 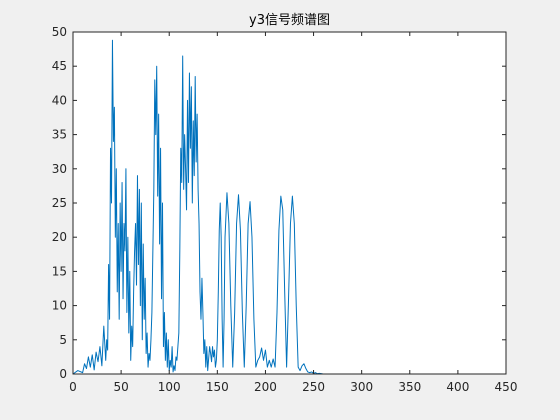 What do you see at coordinates (313, 387) in the screenshot?
I see `x-tick-label: 250` at bounding box center [313, 387].